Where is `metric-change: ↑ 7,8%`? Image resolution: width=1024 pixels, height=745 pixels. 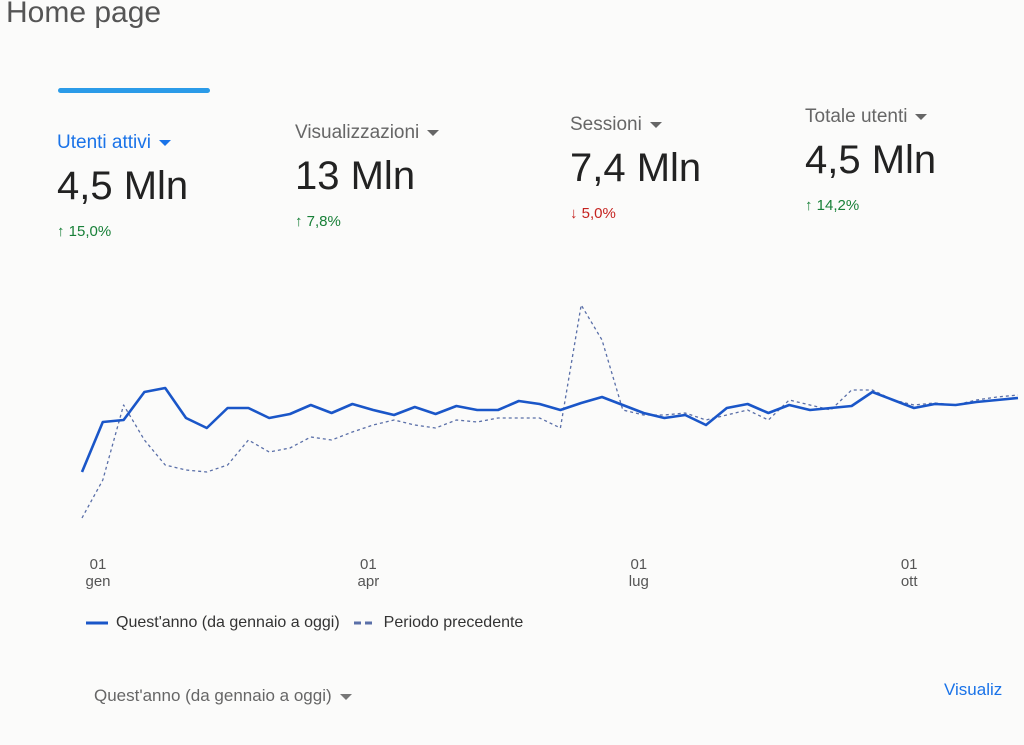 metric-change: ↑ 7,8% is located at coordinates (405, 221).